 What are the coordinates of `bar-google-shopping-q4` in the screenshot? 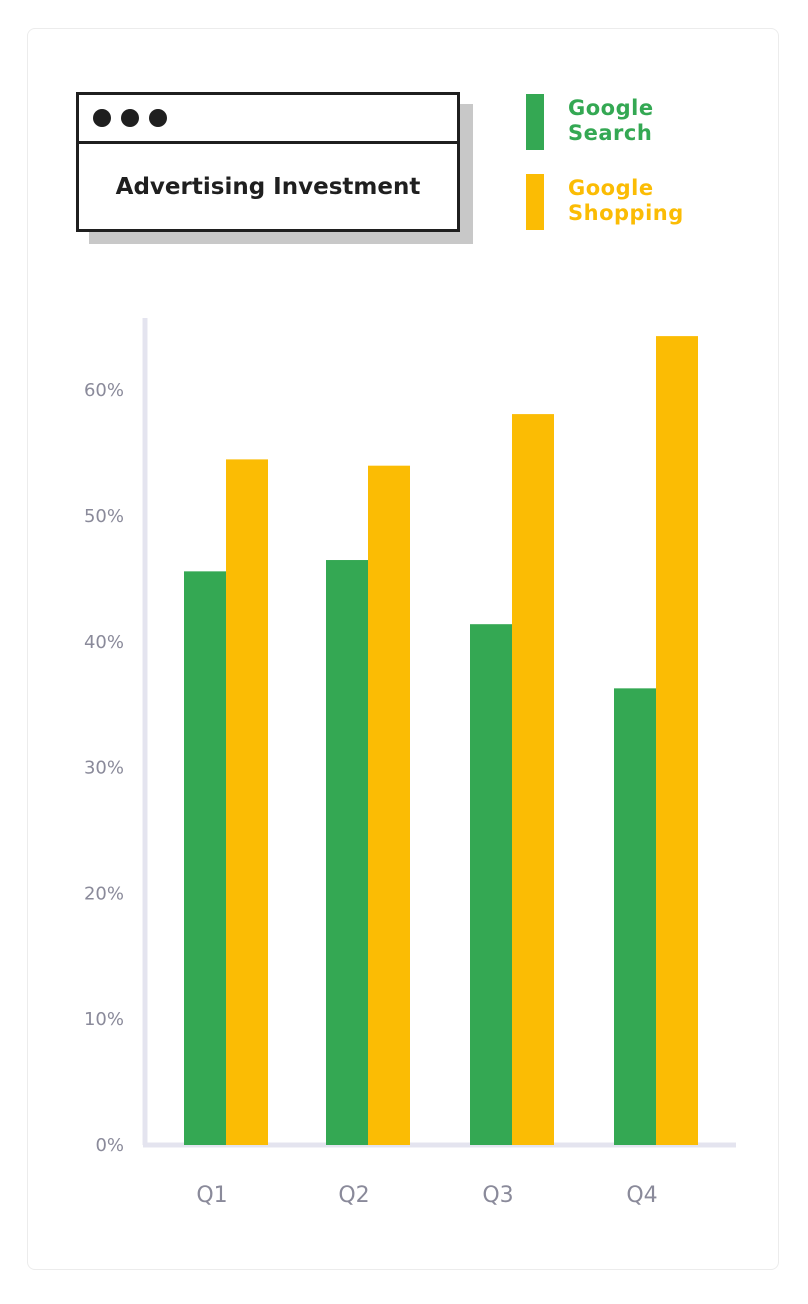 It's located at (677, 741).